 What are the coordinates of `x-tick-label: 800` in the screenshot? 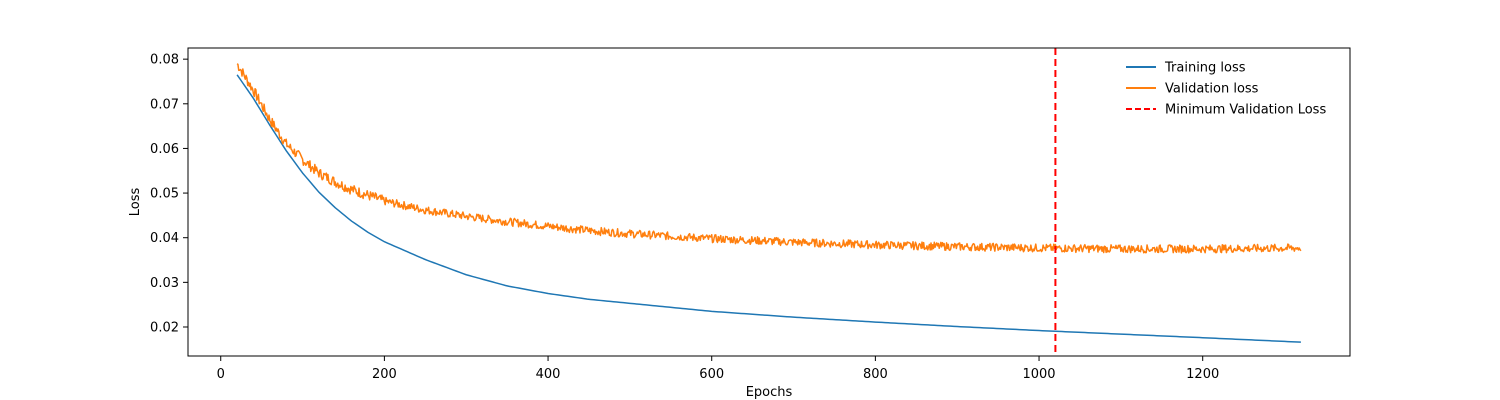 It's located at (875, 374).